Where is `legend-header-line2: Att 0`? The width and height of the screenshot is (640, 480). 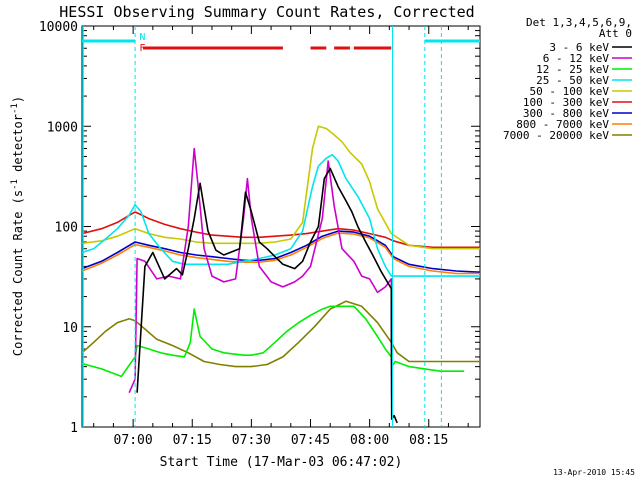
legend-header-line2: Att 0 is located at coordinates (615, 33).